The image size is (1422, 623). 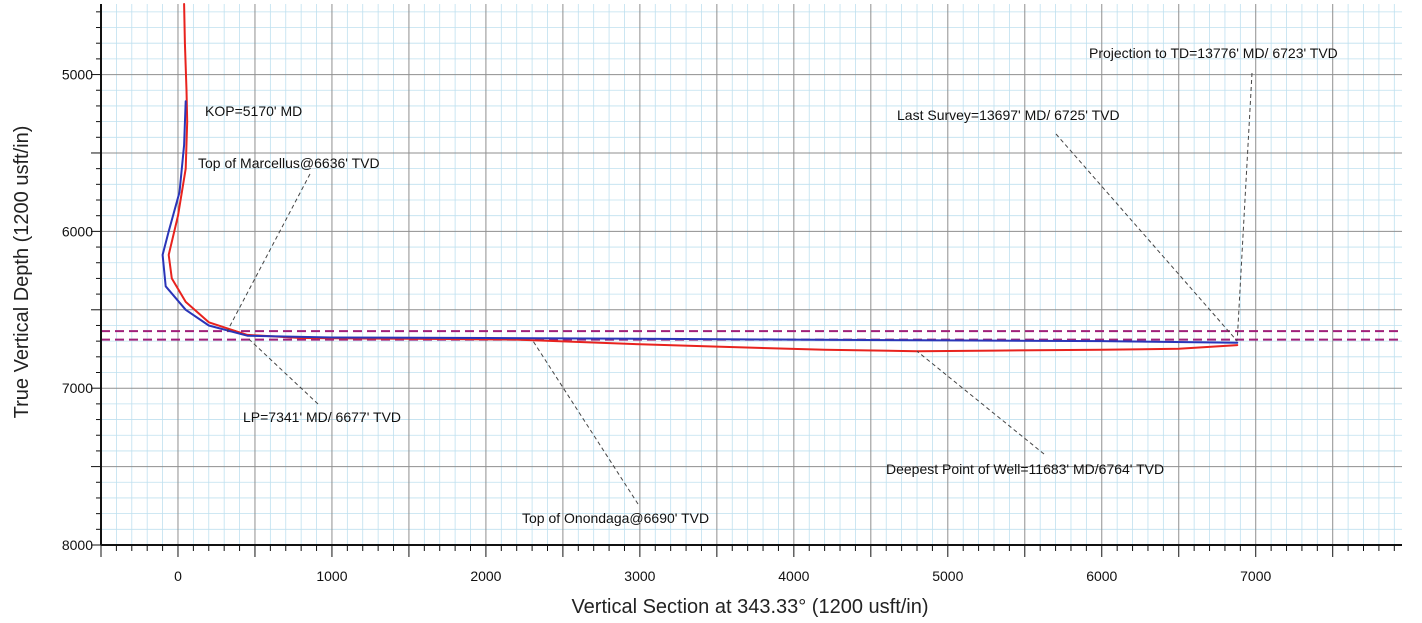 I want to click on x-tick-label: 3000, so click(x=639, y=576).